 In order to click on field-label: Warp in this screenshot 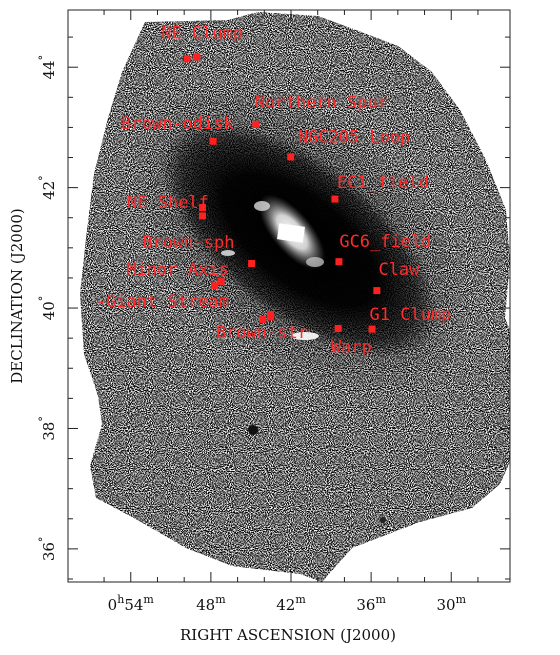, I will do `click(351, 348)`.